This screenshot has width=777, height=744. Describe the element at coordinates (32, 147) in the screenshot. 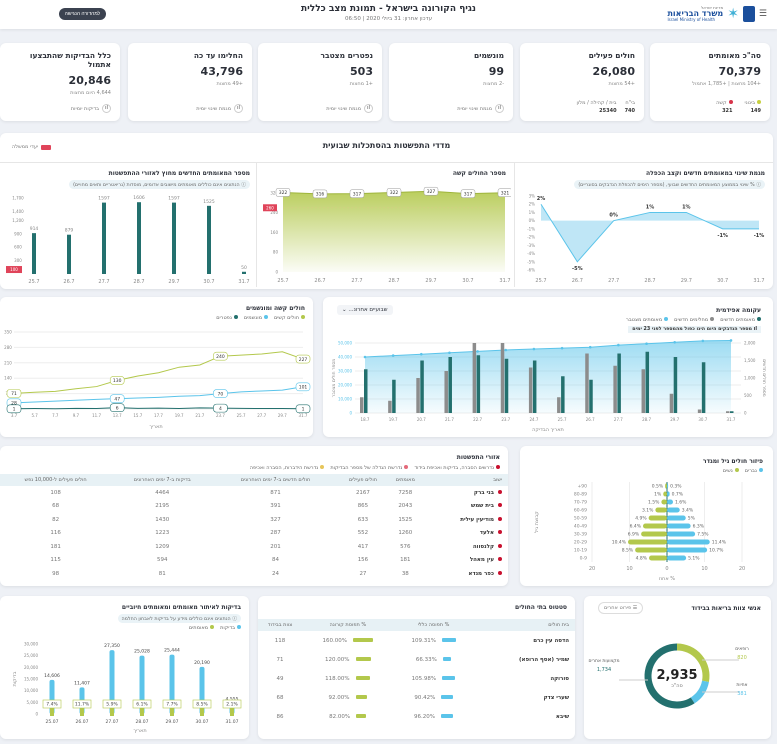

I see `gov-targets-legend: יעדי ממשלה` at that location.